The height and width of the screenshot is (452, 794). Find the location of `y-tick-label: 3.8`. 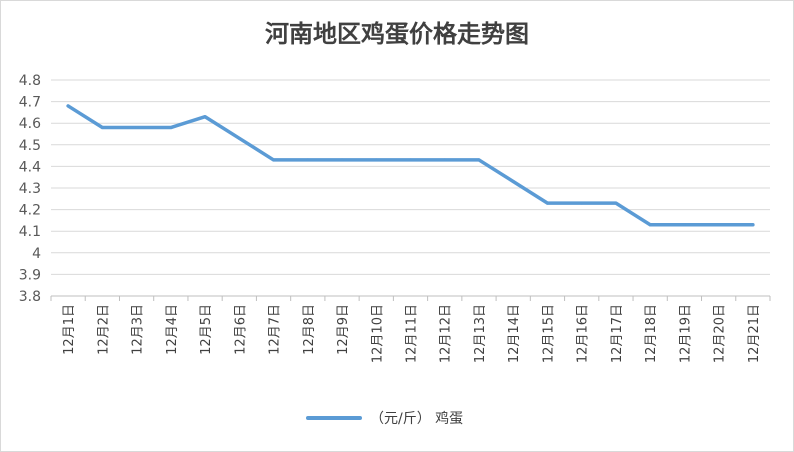

y-tick-label: 3.8 is located at coordinates (30, 297).